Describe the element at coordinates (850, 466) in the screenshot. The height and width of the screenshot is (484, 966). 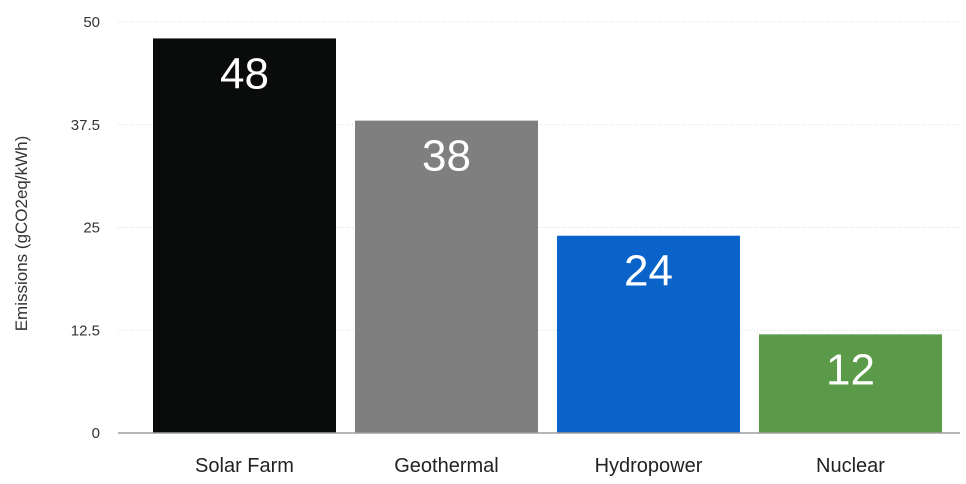
I see `x-tick-label: Nuclear` at that location.